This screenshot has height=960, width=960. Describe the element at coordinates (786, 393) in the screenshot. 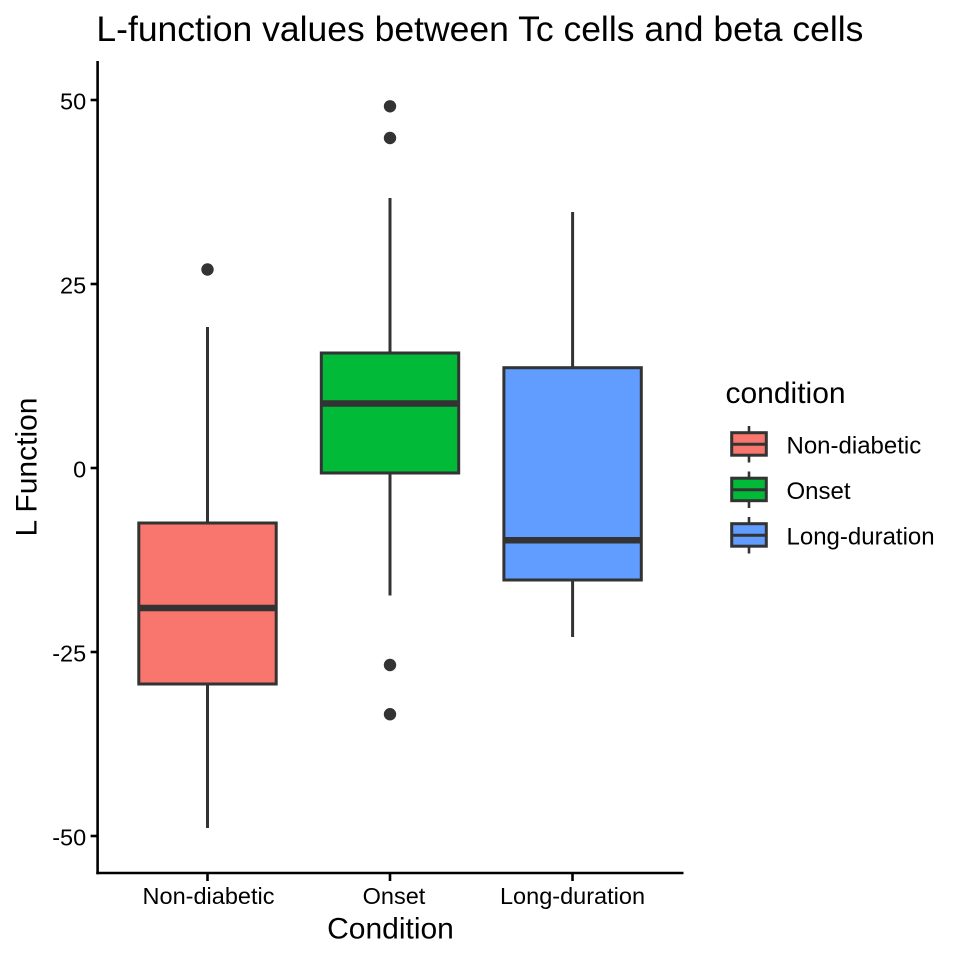

I see `svg-text: condition` at that location.